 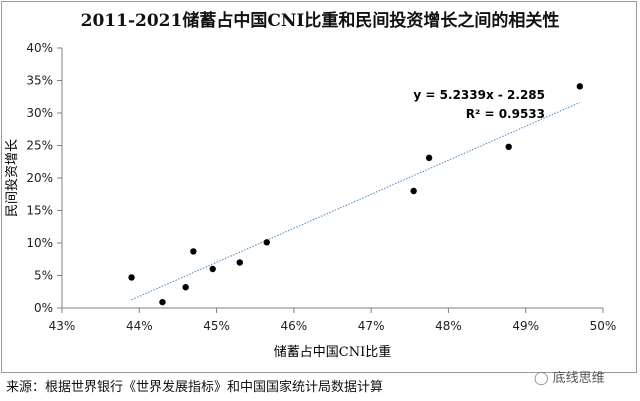 I want to click on x-tick-label: 50%, so click(x=603, y=326).